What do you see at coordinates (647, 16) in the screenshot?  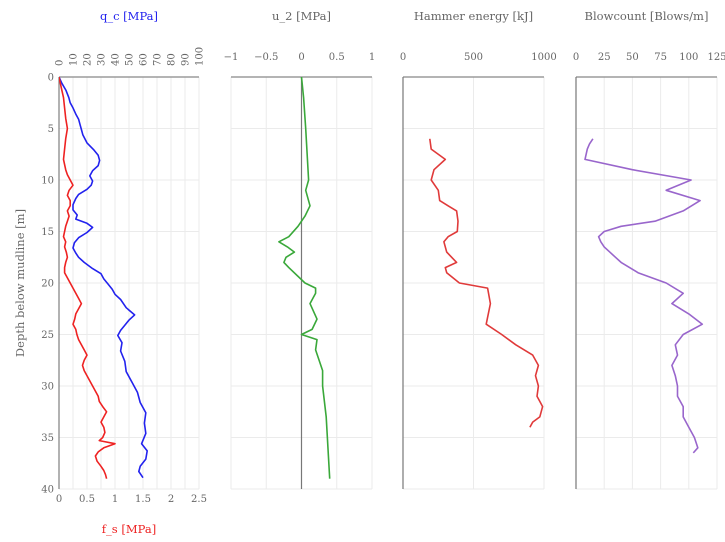 I see `blowcount-axis-title: Blowcount [Blows/m]` at bounding box center [647, 16].